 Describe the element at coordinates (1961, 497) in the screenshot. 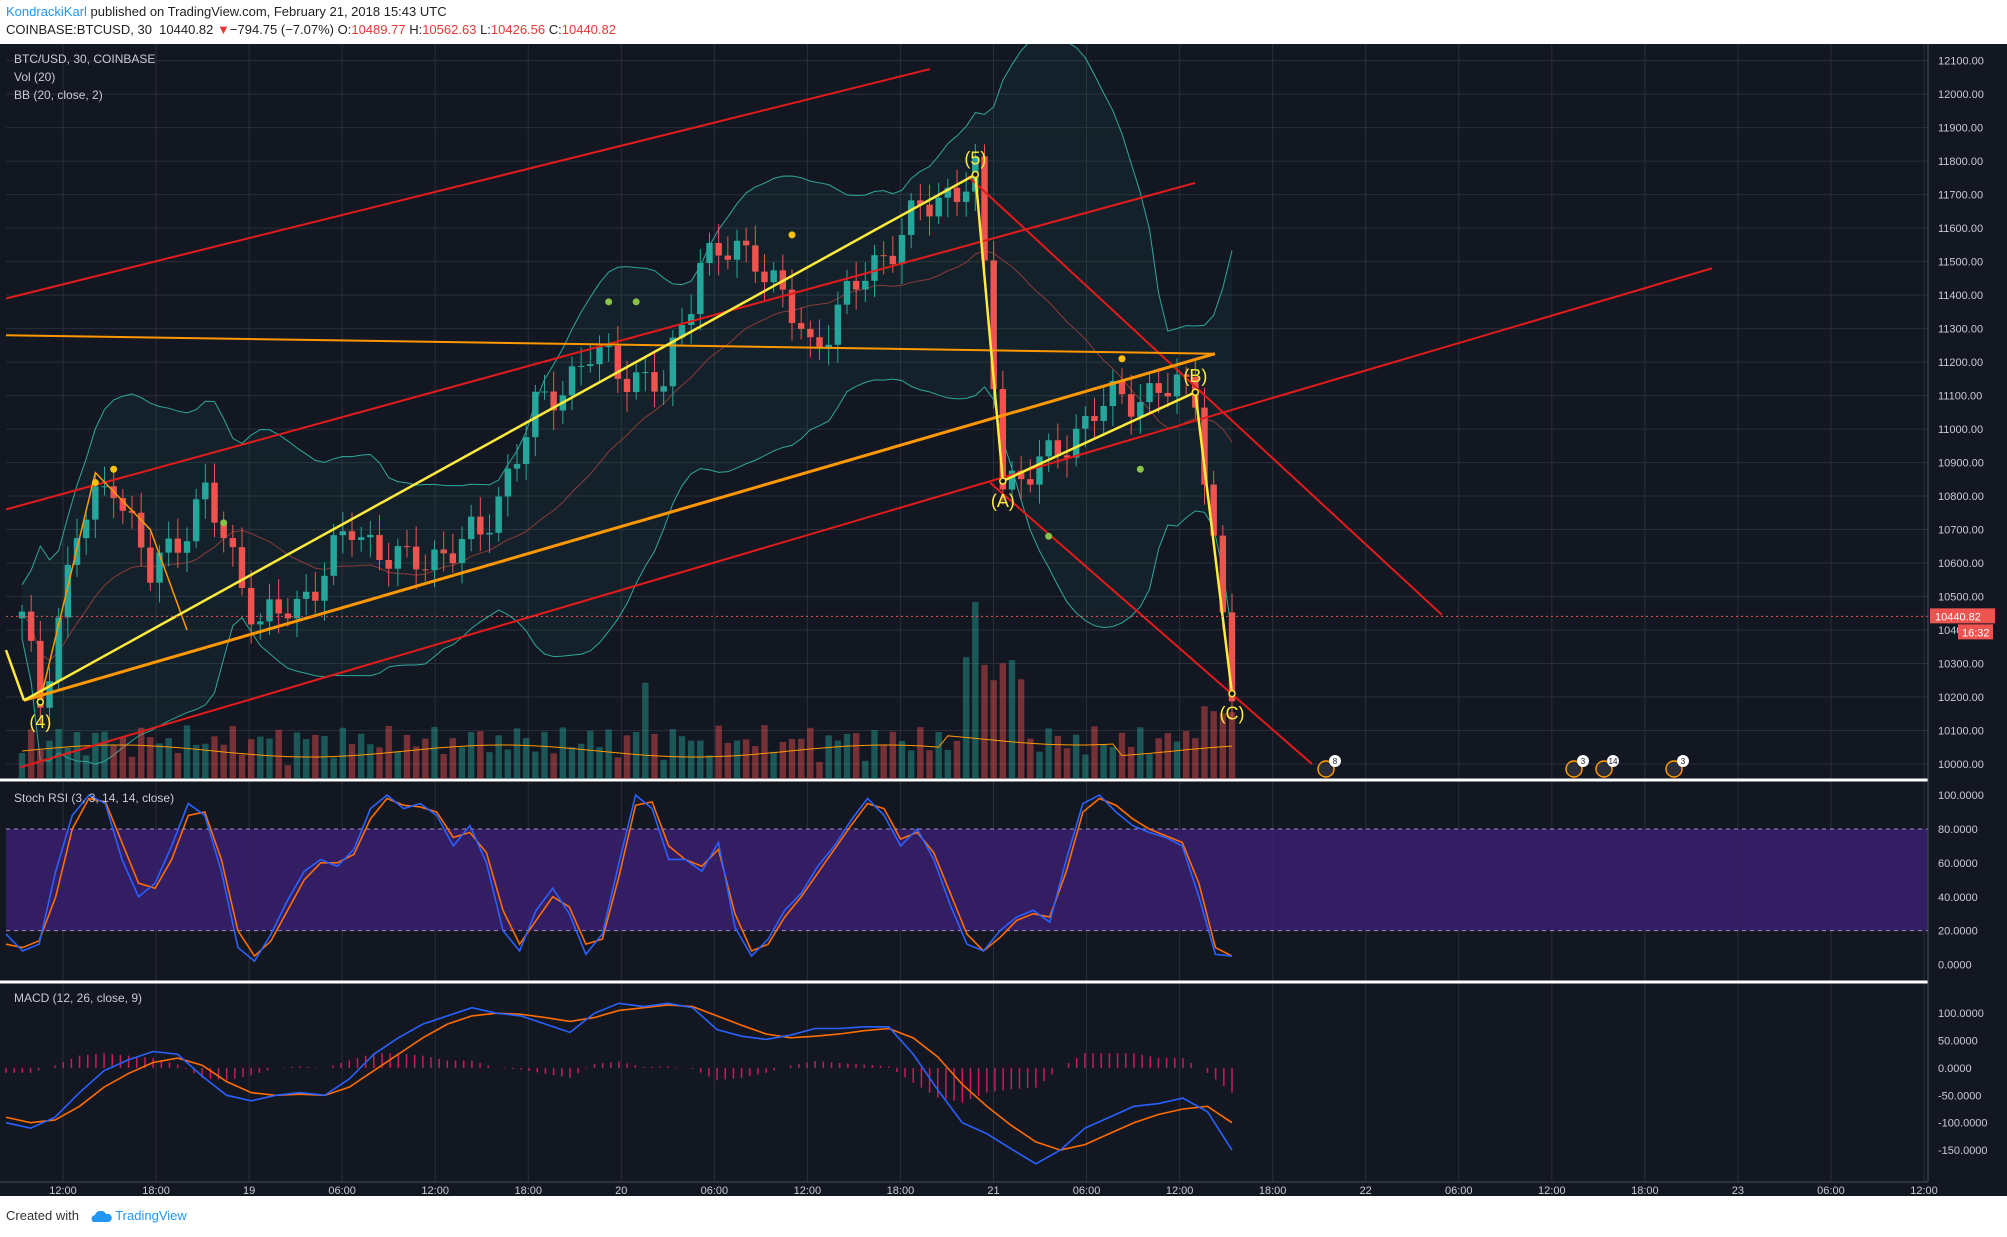

I see `price-tick-label: 10800.00` at that location.